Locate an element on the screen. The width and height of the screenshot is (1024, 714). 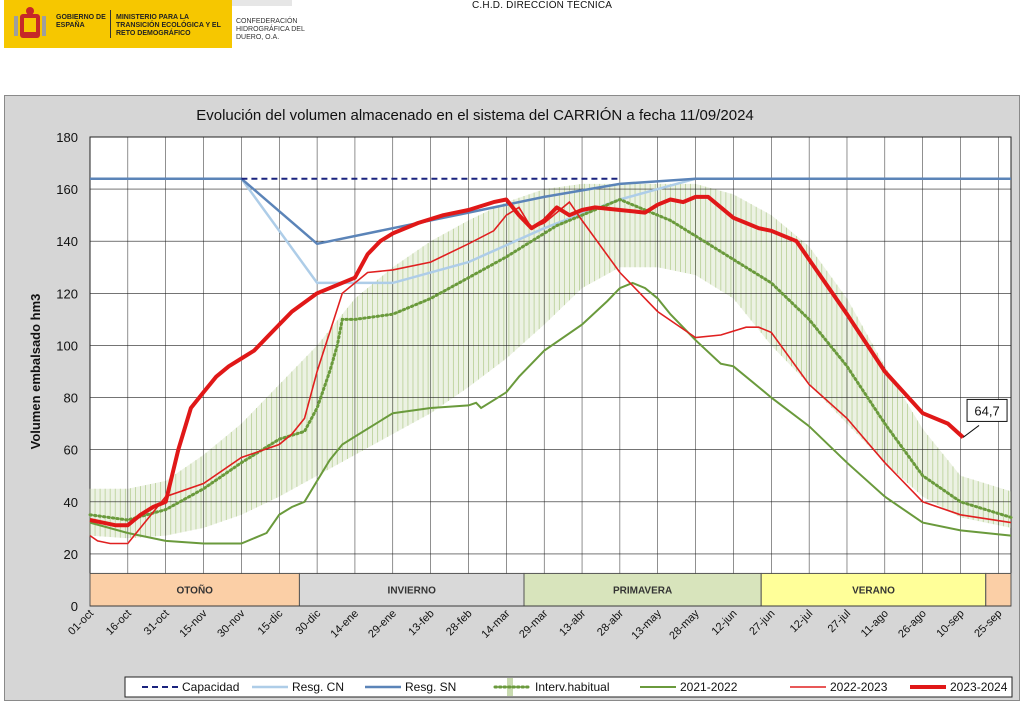
y-tick-label: 180 is located at coordinates (67, 137).